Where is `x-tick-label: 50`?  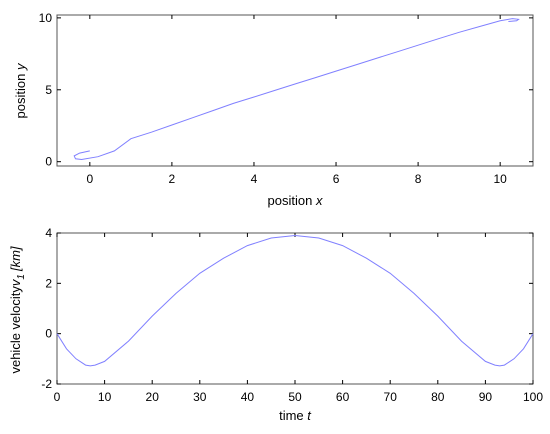 x-tick-label: 50 is located at coordinates (295, 397).